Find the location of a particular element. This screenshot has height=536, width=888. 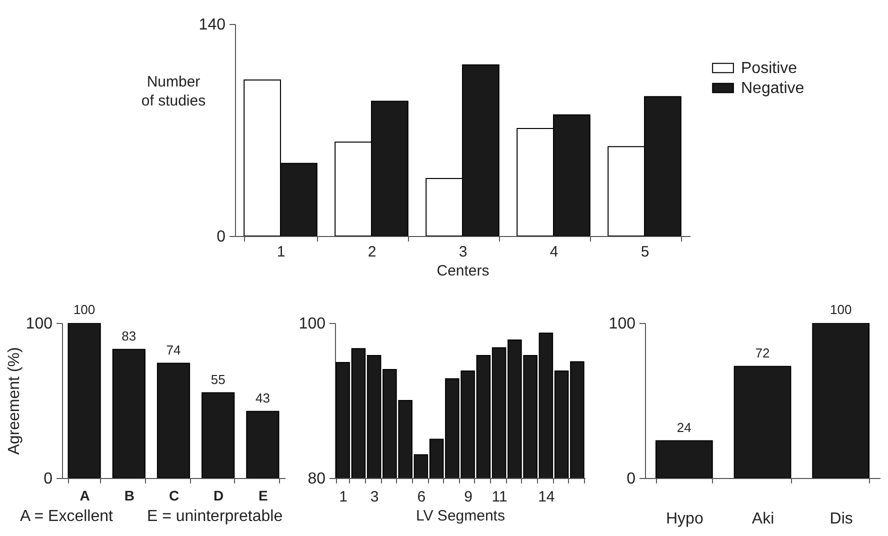

data-label: 43 is located at coordinates (262, 398).